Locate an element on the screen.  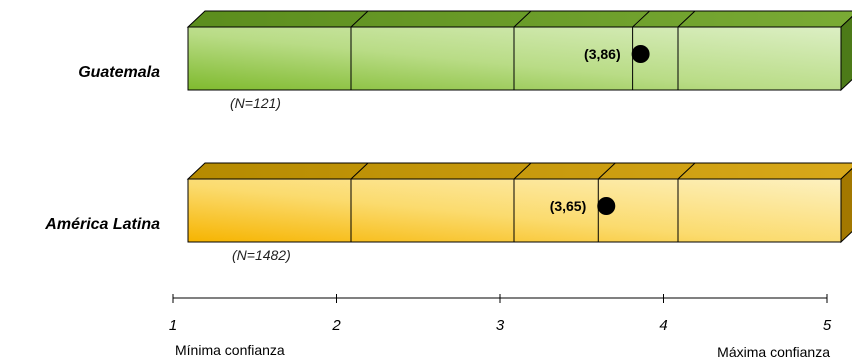
axis-max-label: Máxima confianza is located at coordinates (773, 352).